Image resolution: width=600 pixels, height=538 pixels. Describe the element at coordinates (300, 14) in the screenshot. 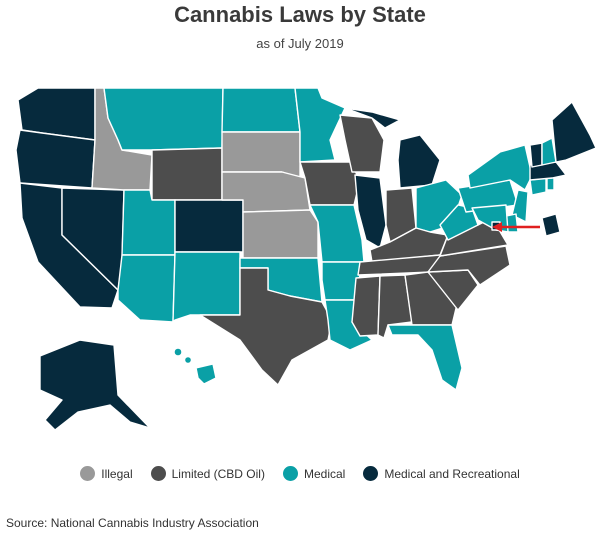

I see `chart-title: Cannabis Laws by State` at that location.